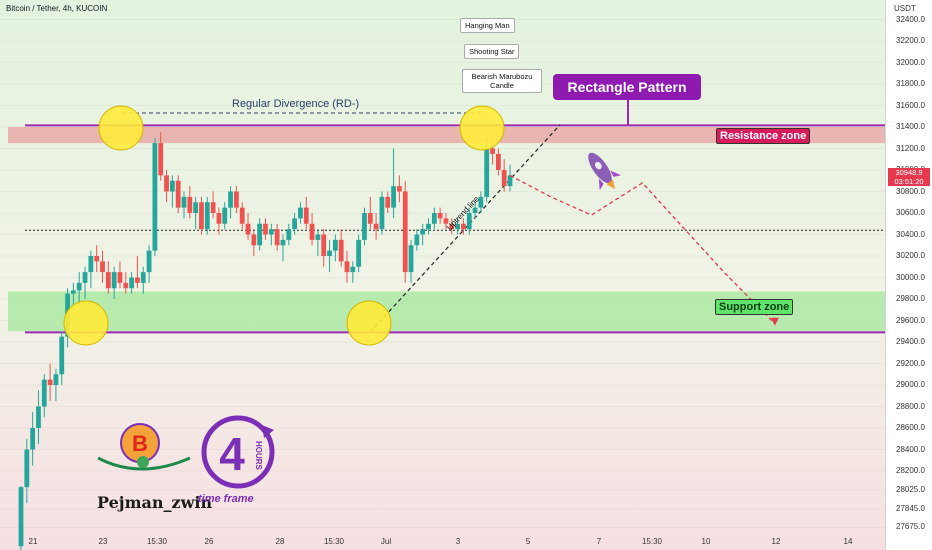  What do you see at coordinates (910, 489) in the screenshot?
I see `price-tick-label: 28025.0` at bounding box center [910, 489].